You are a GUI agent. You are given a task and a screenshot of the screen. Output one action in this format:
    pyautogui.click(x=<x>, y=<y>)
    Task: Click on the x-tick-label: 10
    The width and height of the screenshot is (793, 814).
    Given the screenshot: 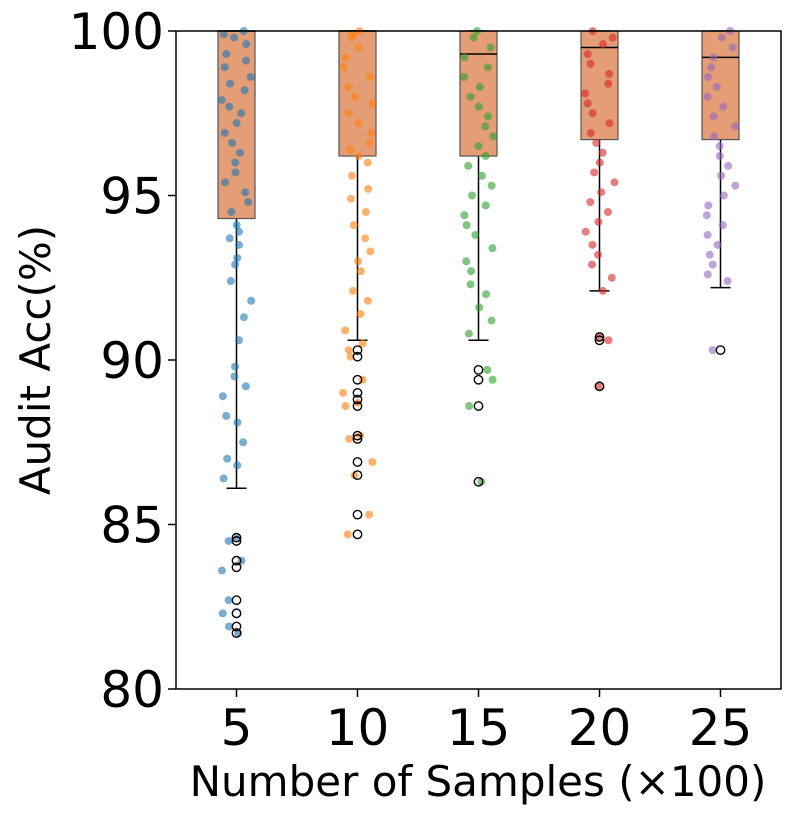 What is the action you would take?
    pyautogui.click(x=358, y=728)
    